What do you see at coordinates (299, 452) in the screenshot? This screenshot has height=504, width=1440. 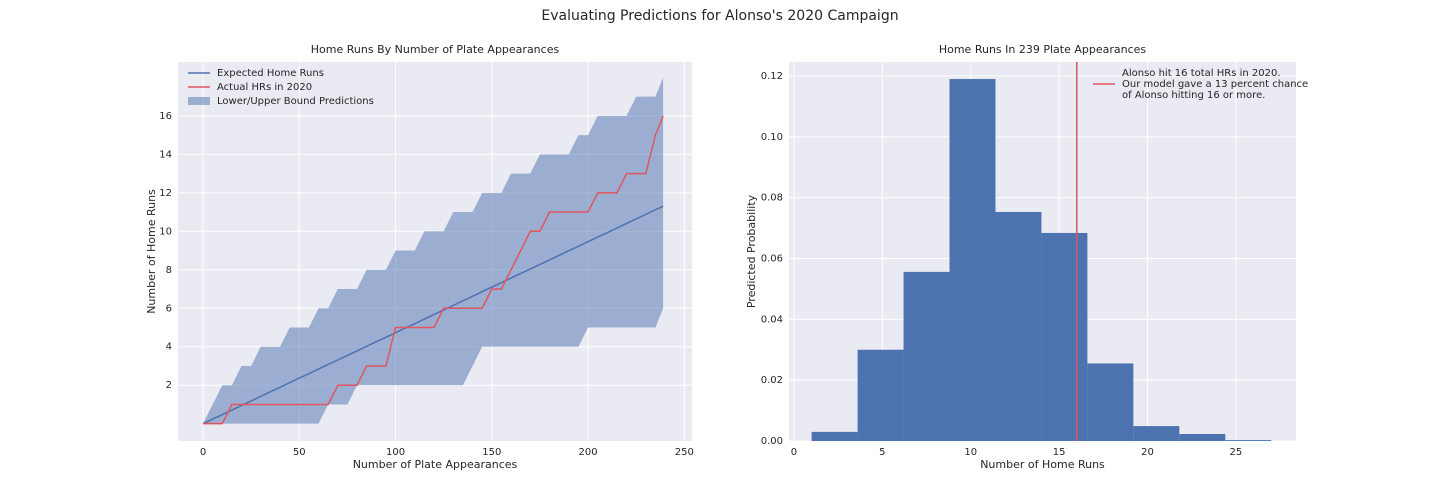 I see `x-tick-label: 50` at bounding box center [299, 452].